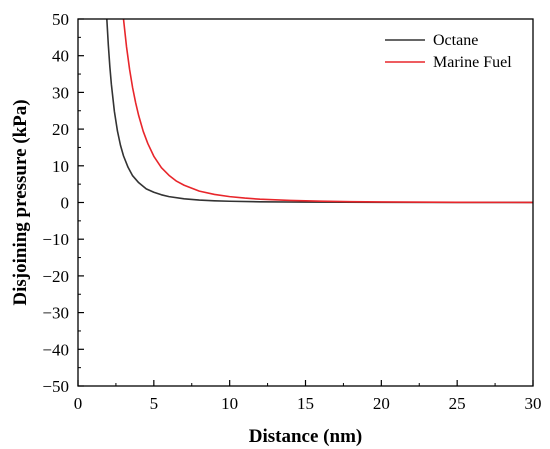 The height and width of the screenshot is (449, 550). I want to click on x-tick-label: 20, so click(381, 403).